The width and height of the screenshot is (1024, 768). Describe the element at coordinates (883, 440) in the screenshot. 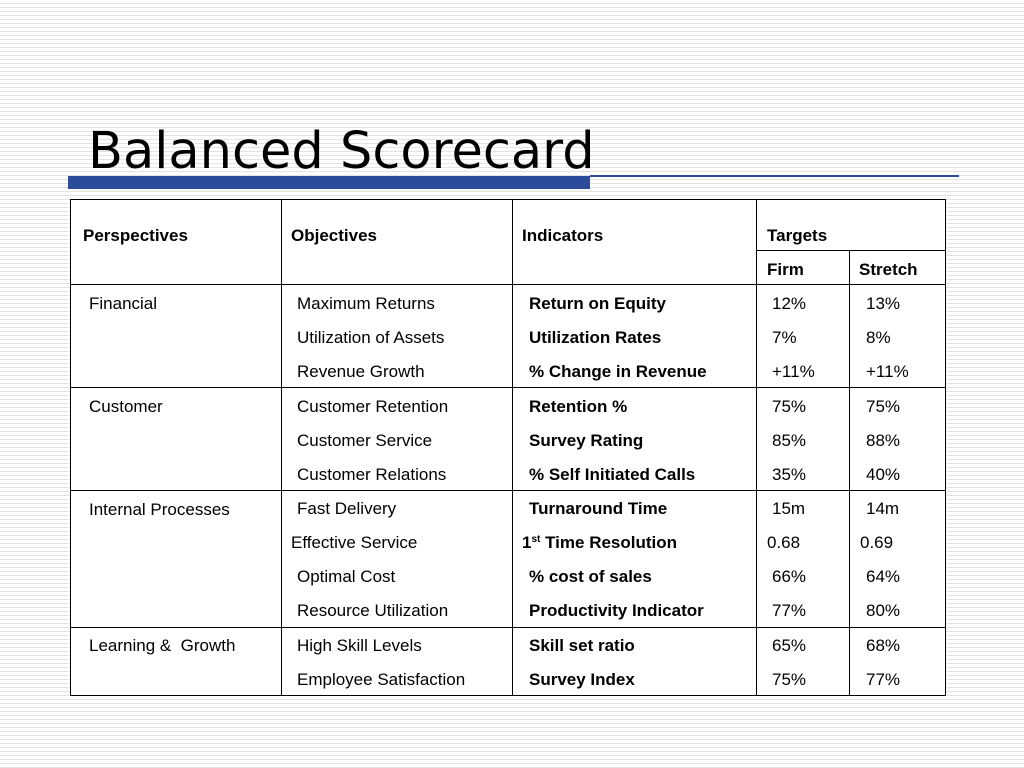

I see `stretch-target-cell: 88%` at that location.